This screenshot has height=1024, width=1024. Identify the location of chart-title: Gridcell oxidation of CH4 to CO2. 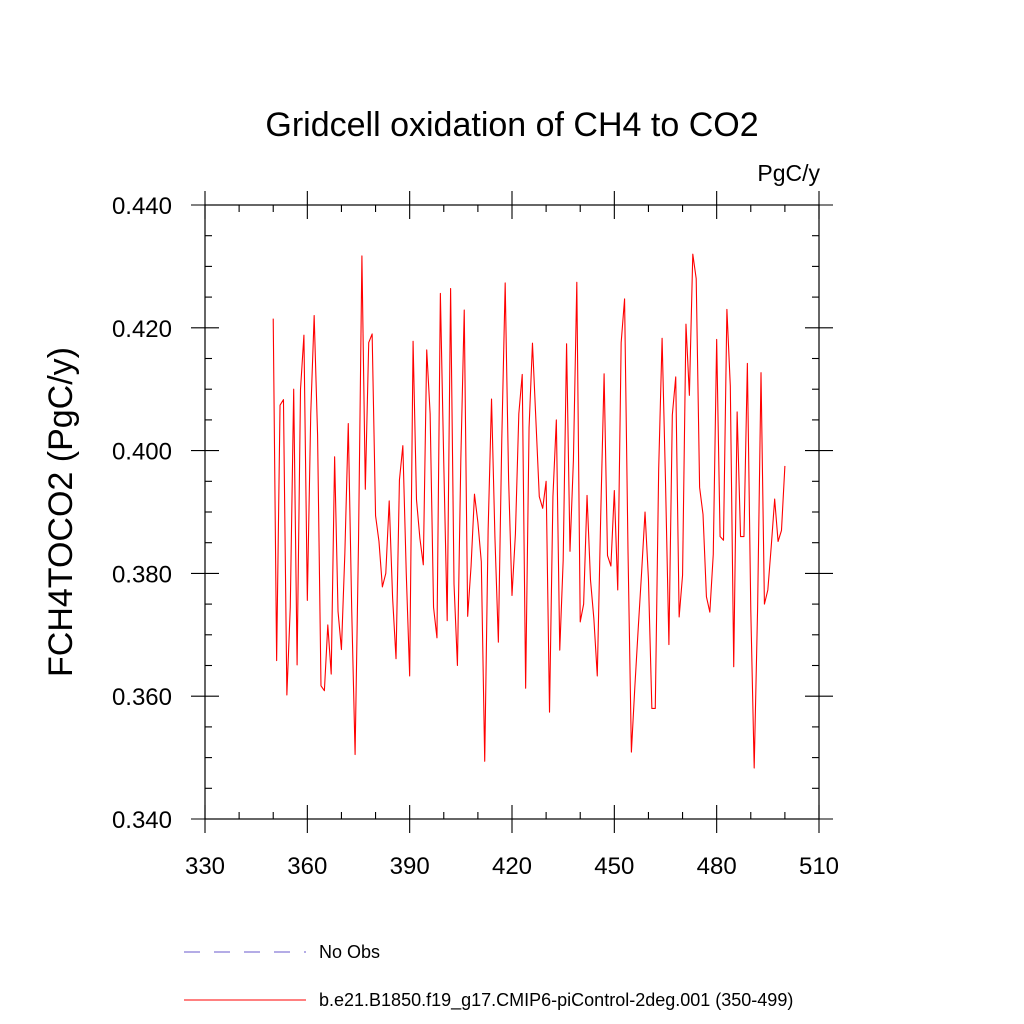
(511, 125).